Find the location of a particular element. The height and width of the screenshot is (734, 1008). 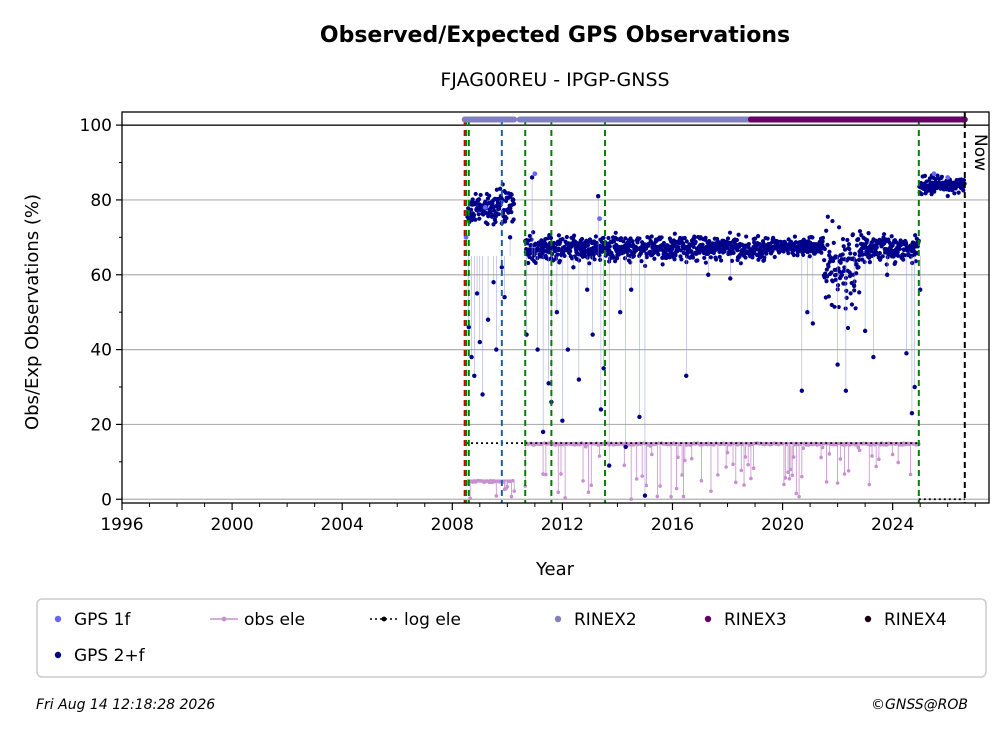

x-tick-label: 2008 is located at coordinates (452, 525).